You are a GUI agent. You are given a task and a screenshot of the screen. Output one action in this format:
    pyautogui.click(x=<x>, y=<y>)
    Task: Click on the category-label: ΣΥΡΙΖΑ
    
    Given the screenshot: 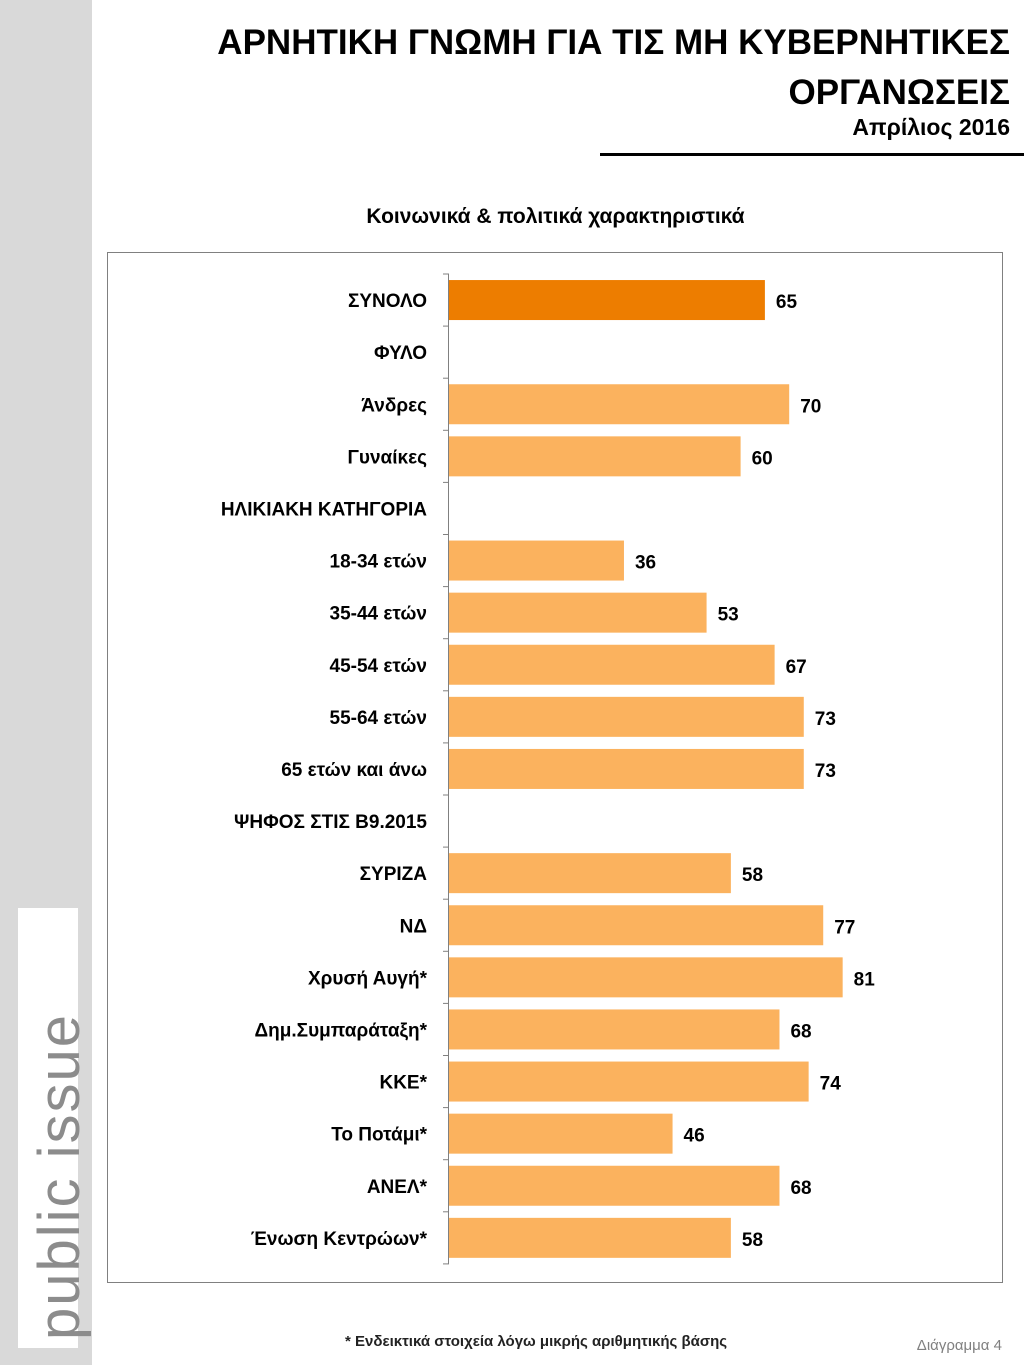 What is the action you would take?
    pyautogui.click(x=394, y=874)
    